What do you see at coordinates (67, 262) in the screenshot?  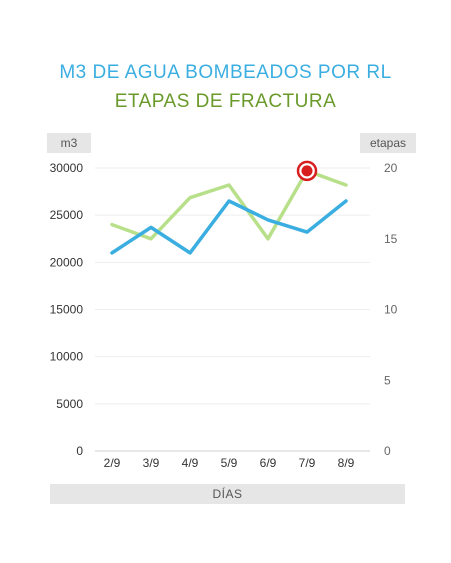 I see `y-tick-label-left: 20000` at bounding box center [67, 262].